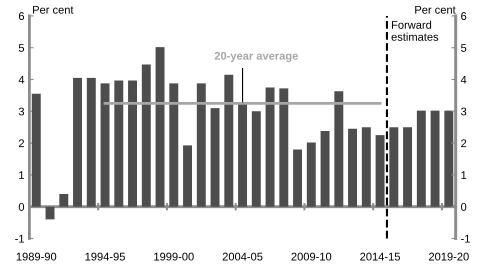 The image size is (490, 265). Describe the element at coordinates (21, 112) in the screenshot. I see `y-tick-label: 3` at that location.